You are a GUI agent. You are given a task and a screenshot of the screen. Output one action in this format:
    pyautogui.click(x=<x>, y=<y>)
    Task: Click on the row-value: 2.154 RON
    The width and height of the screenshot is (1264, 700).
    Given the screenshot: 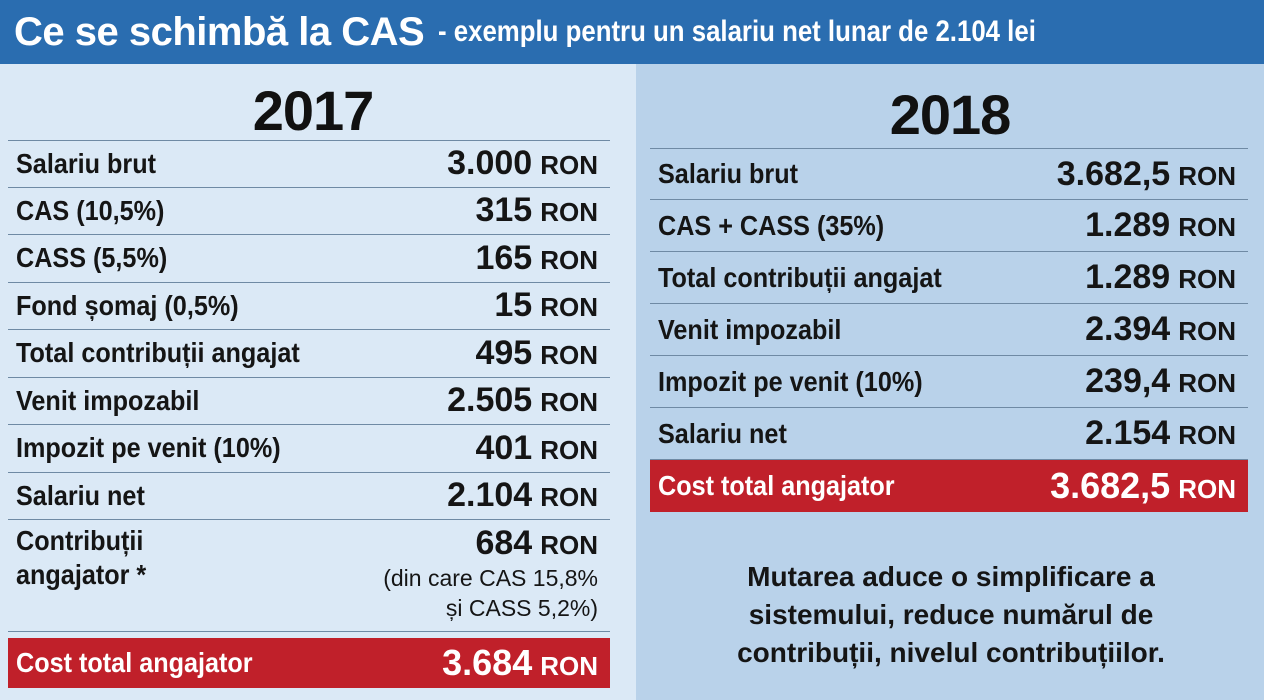 What is the action you would take?
    pyautogui.click(x=1160, y=433)
    